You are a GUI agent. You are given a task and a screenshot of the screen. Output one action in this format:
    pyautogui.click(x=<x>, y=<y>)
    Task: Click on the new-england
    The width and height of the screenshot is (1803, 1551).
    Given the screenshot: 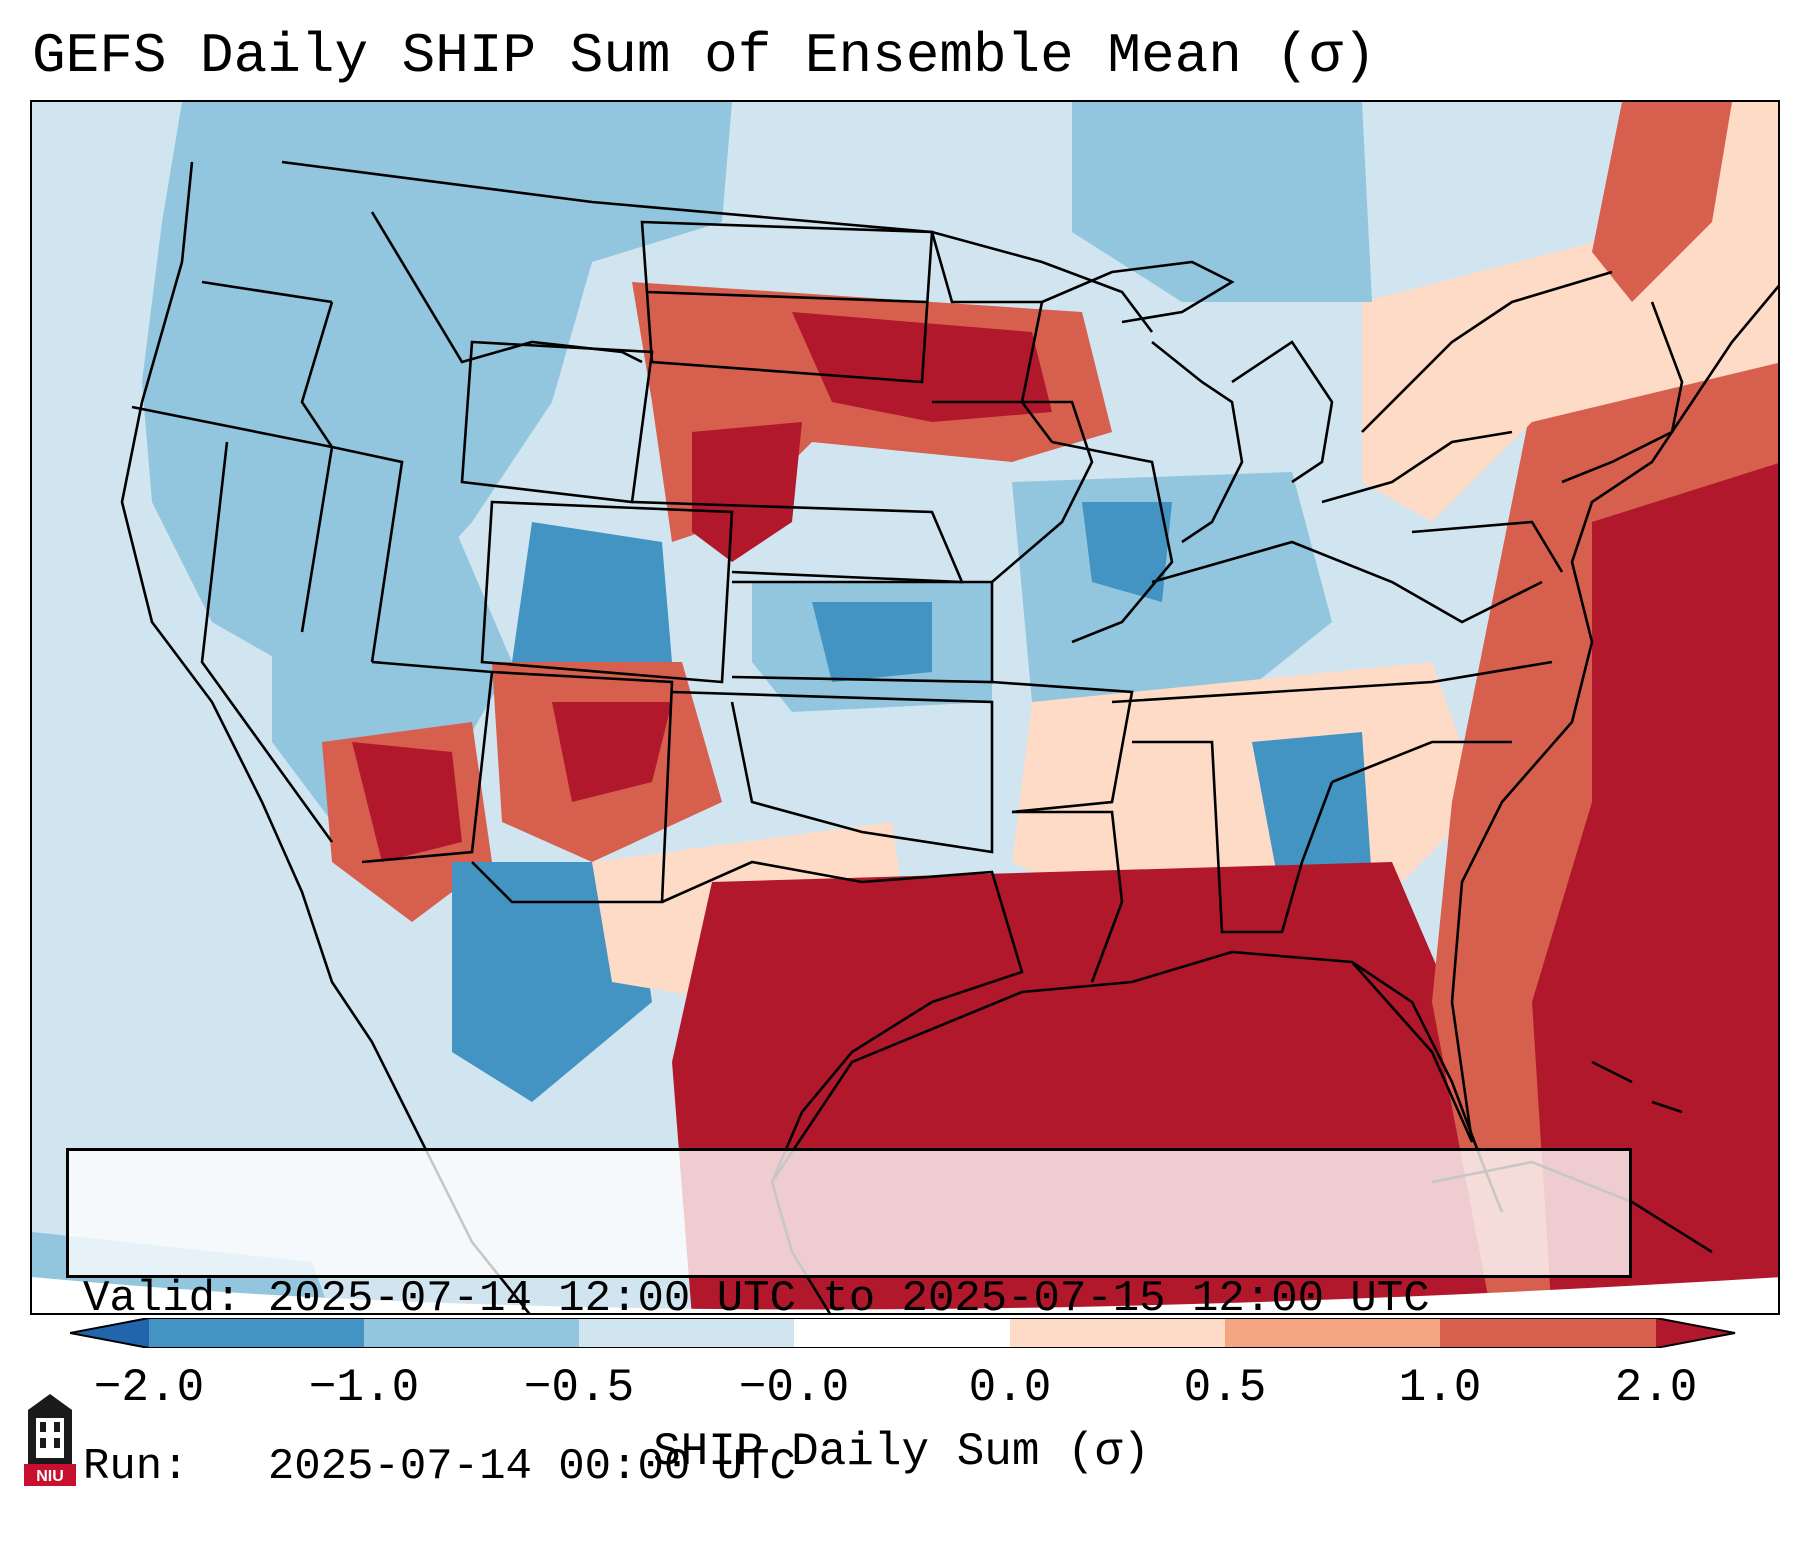 What is the action you would take?
    pyautogui.click(x=1622, y=392)
    